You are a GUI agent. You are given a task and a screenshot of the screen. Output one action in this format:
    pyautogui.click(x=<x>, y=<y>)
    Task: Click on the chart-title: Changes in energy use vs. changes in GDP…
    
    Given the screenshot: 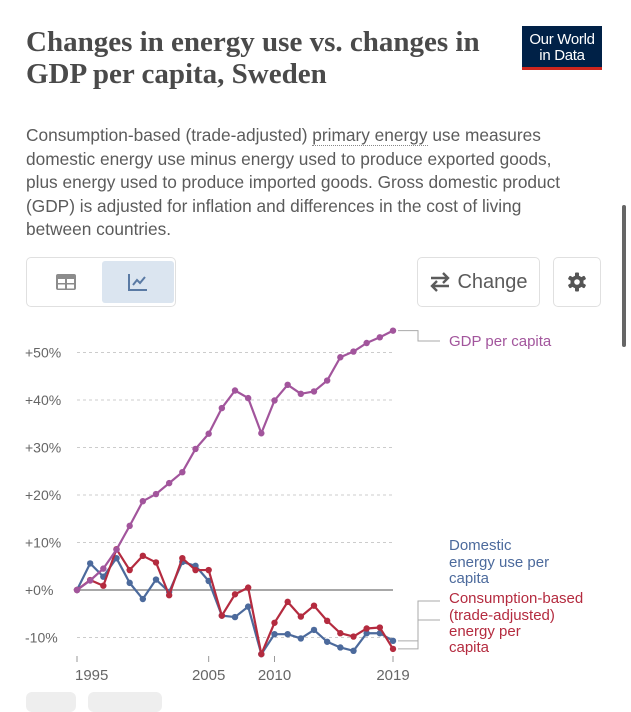 What is the action you would take?
    pyautogui.click(x=253, y=58)
    